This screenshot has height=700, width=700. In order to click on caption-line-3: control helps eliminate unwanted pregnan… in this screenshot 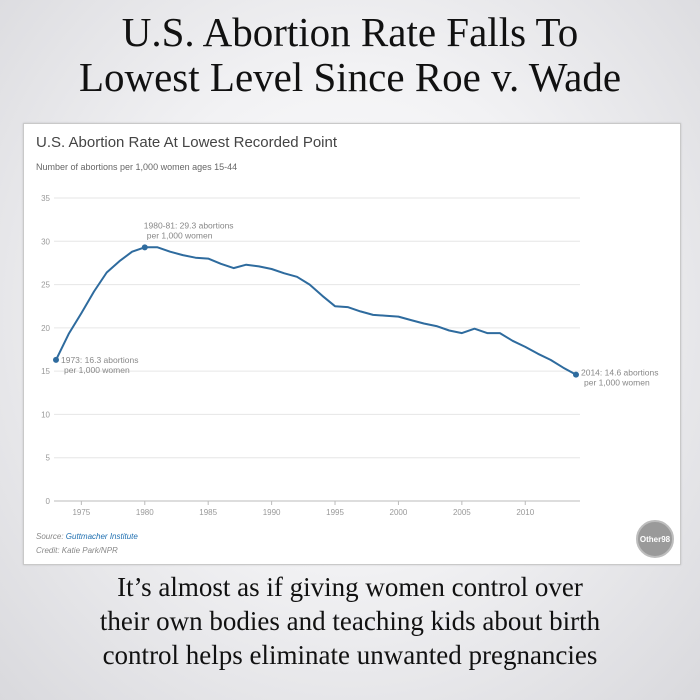, I will do `click(350, 655)`.